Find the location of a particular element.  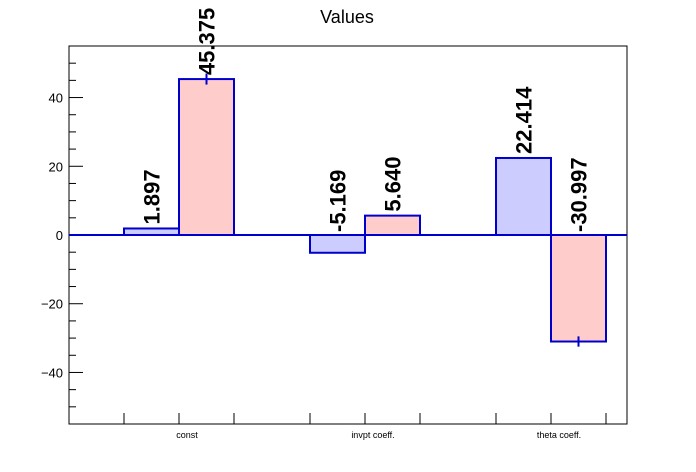

x-category-label: theta coeff. is located at coordinates (559, 435).